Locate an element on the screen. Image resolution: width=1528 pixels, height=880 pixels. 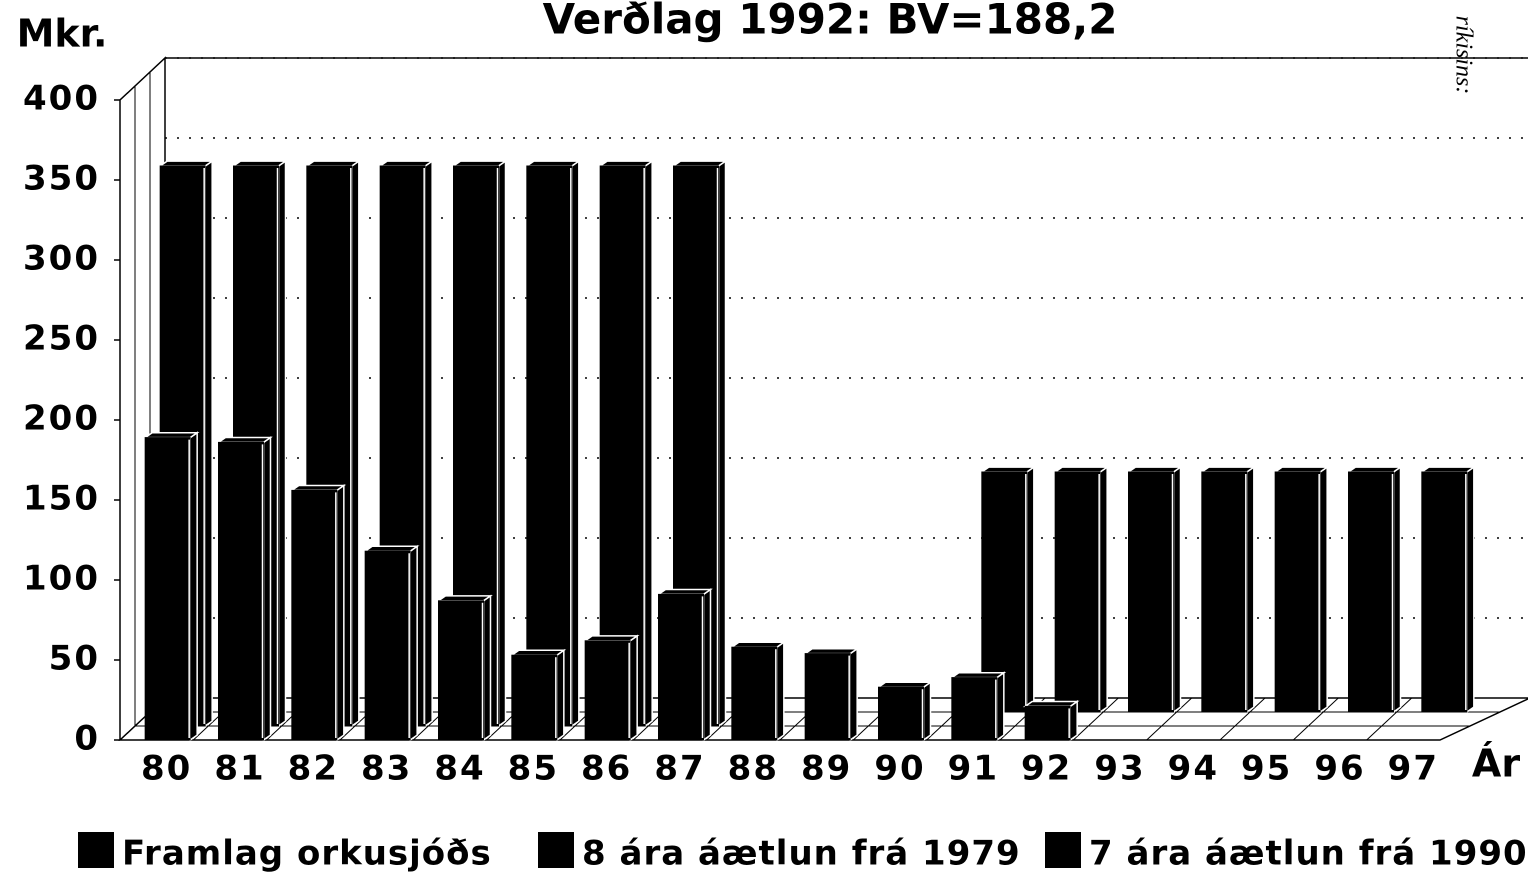
x-tick-label: 86 is located at coordinates (606, 769).